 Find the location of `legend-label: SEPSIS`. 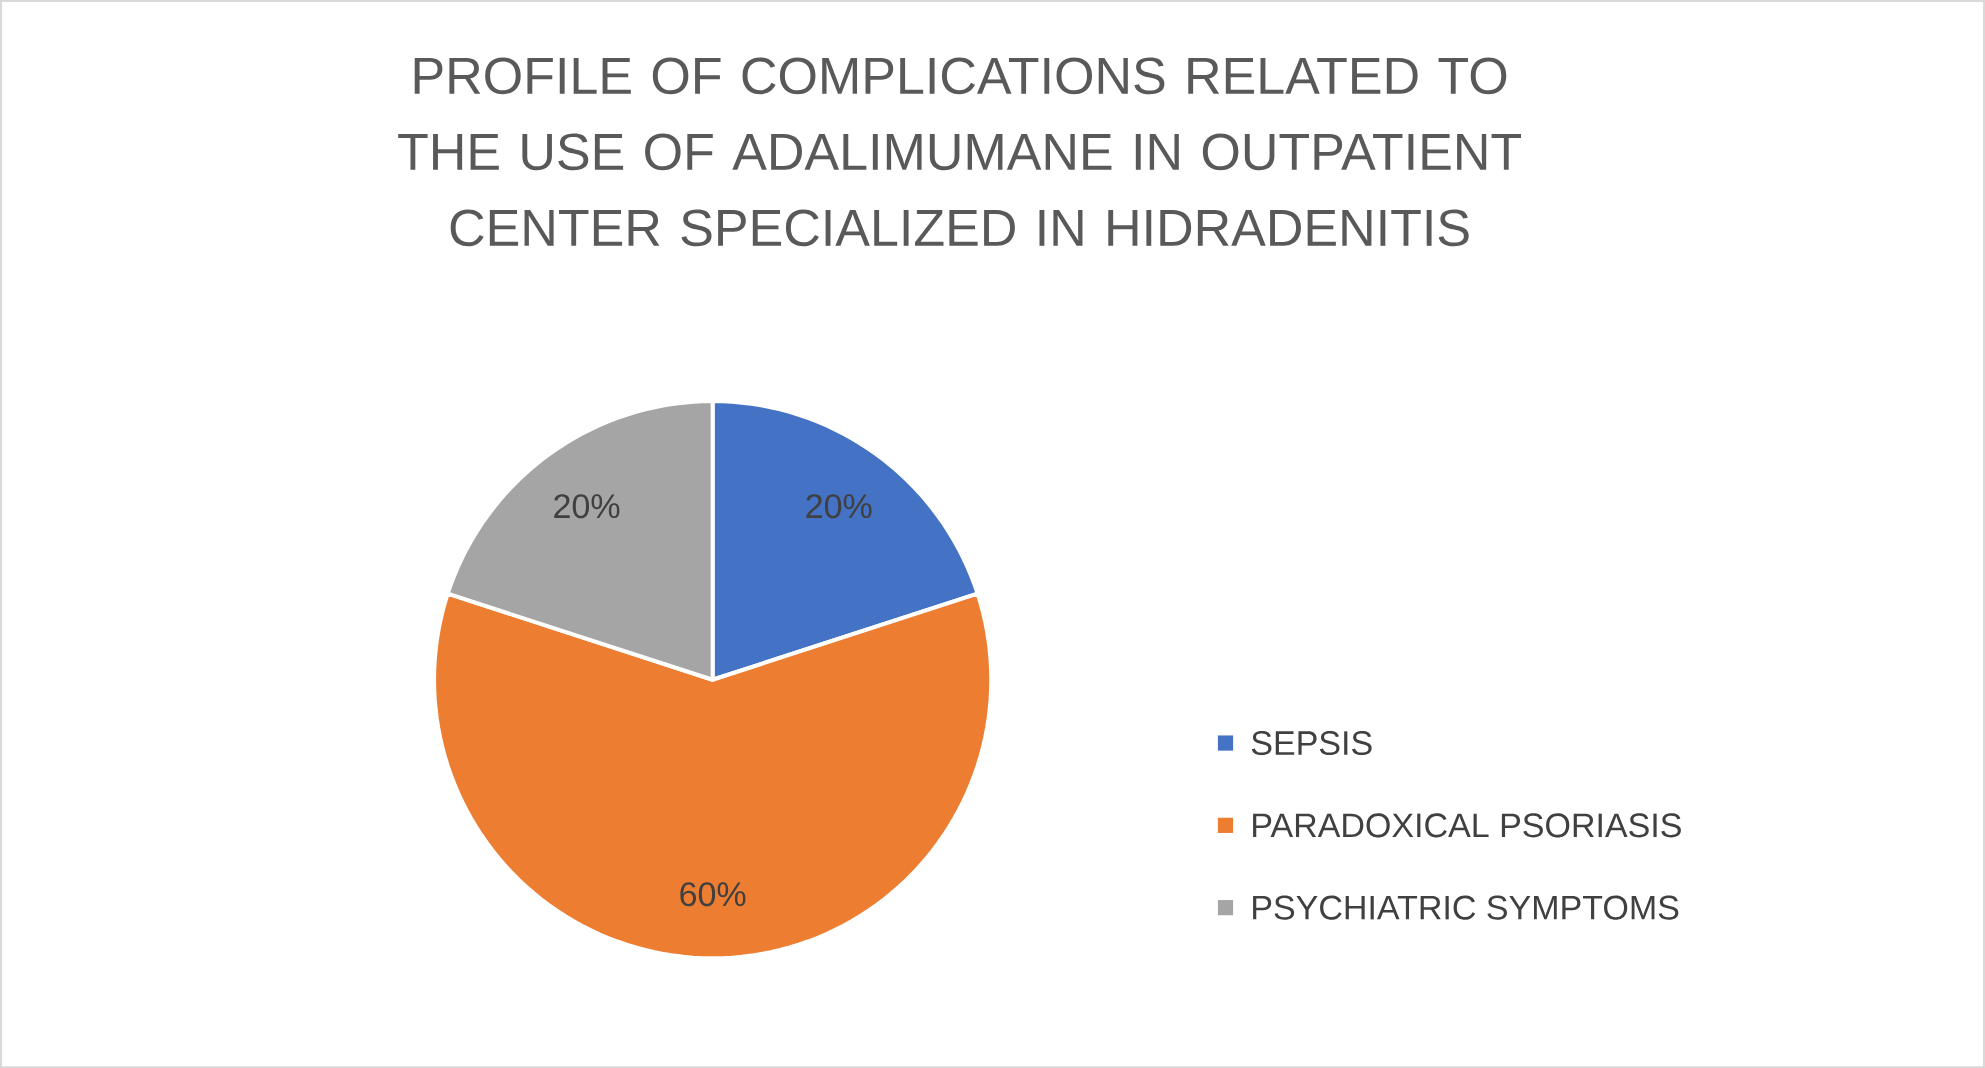

legend-label: SEPSIS is located at coordinates (1311, 742).